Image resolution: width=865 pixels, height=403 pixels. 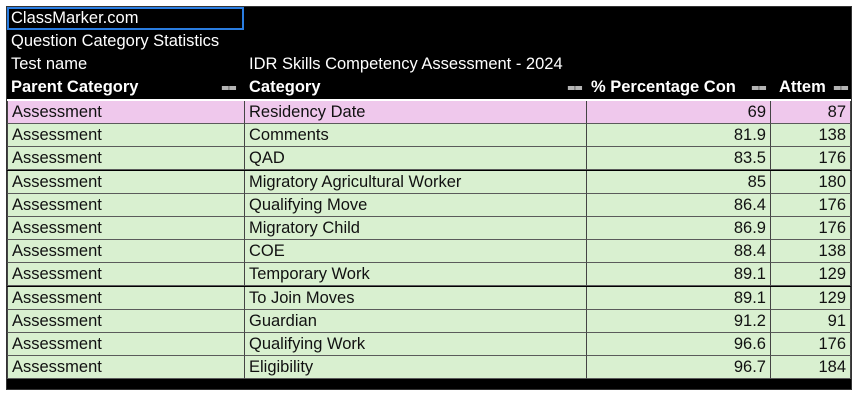 What do you see at coordinates (811, 368) in the screenshot?
I see `attempts-cell: 184` at bounding box center [811, 368].